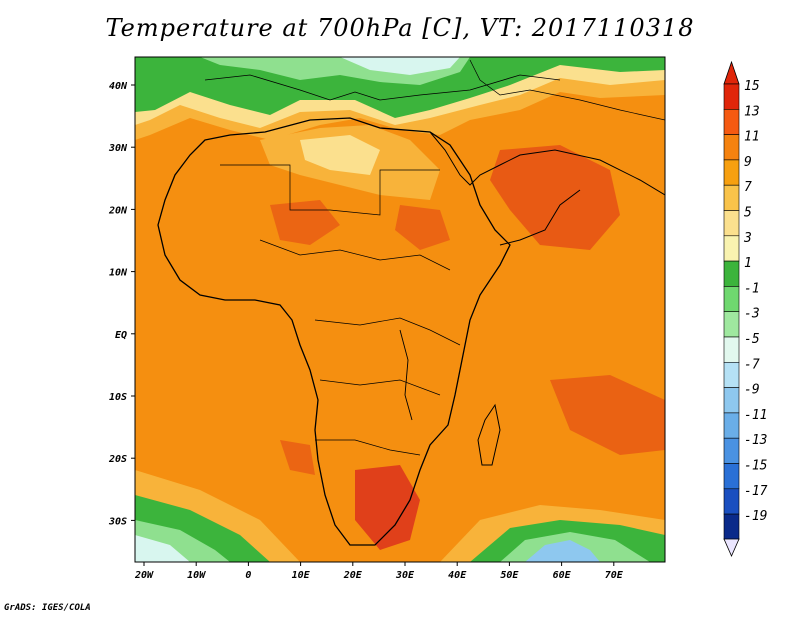 This screenshot has height=618, width=800. What do you see at coordinates (509, 575) in the screenshot?
I see `lon-tick-label: 50E` at bounding box center [509, 575].